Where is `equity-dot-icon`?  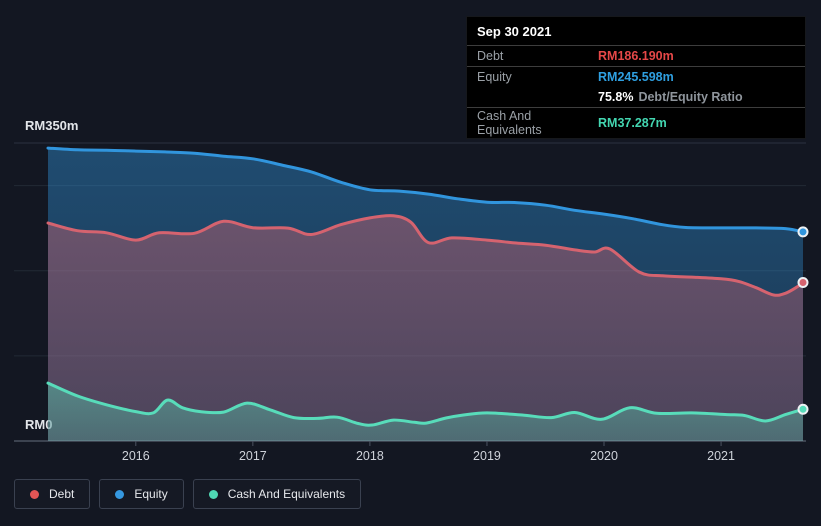 equity-dot-icon is located at coordinates (120, 494).